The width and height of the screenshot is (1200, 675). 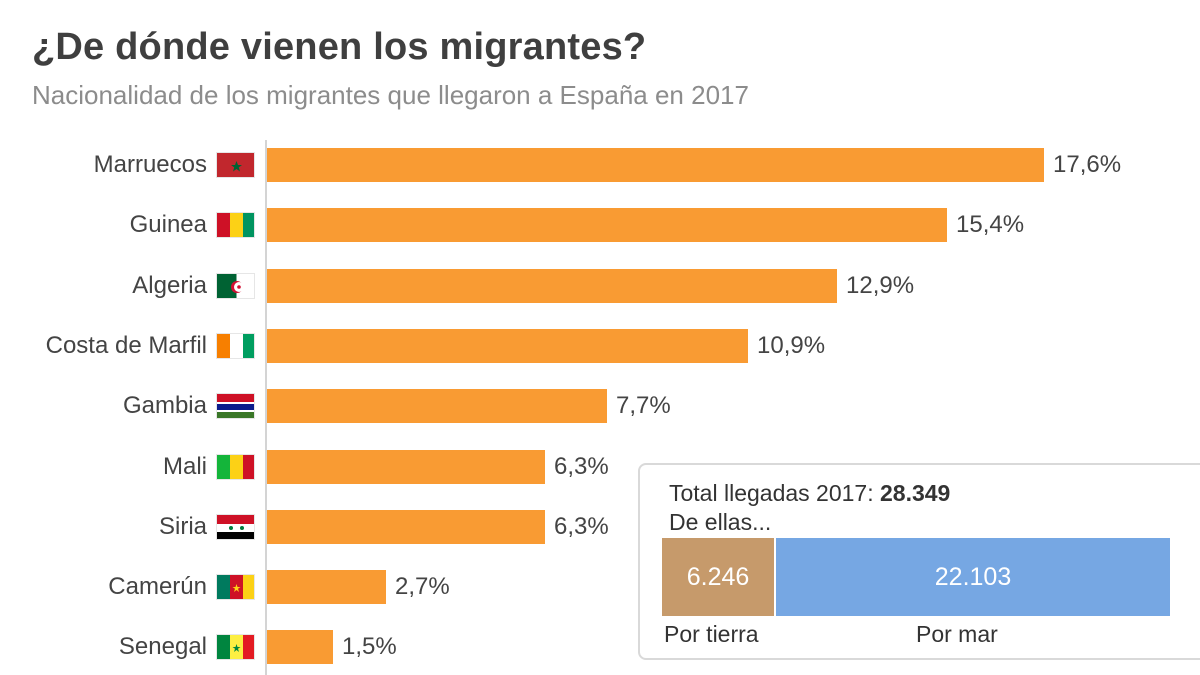 I want to click on bar-row: Siria 6,3%, so click(x=600, y=527).